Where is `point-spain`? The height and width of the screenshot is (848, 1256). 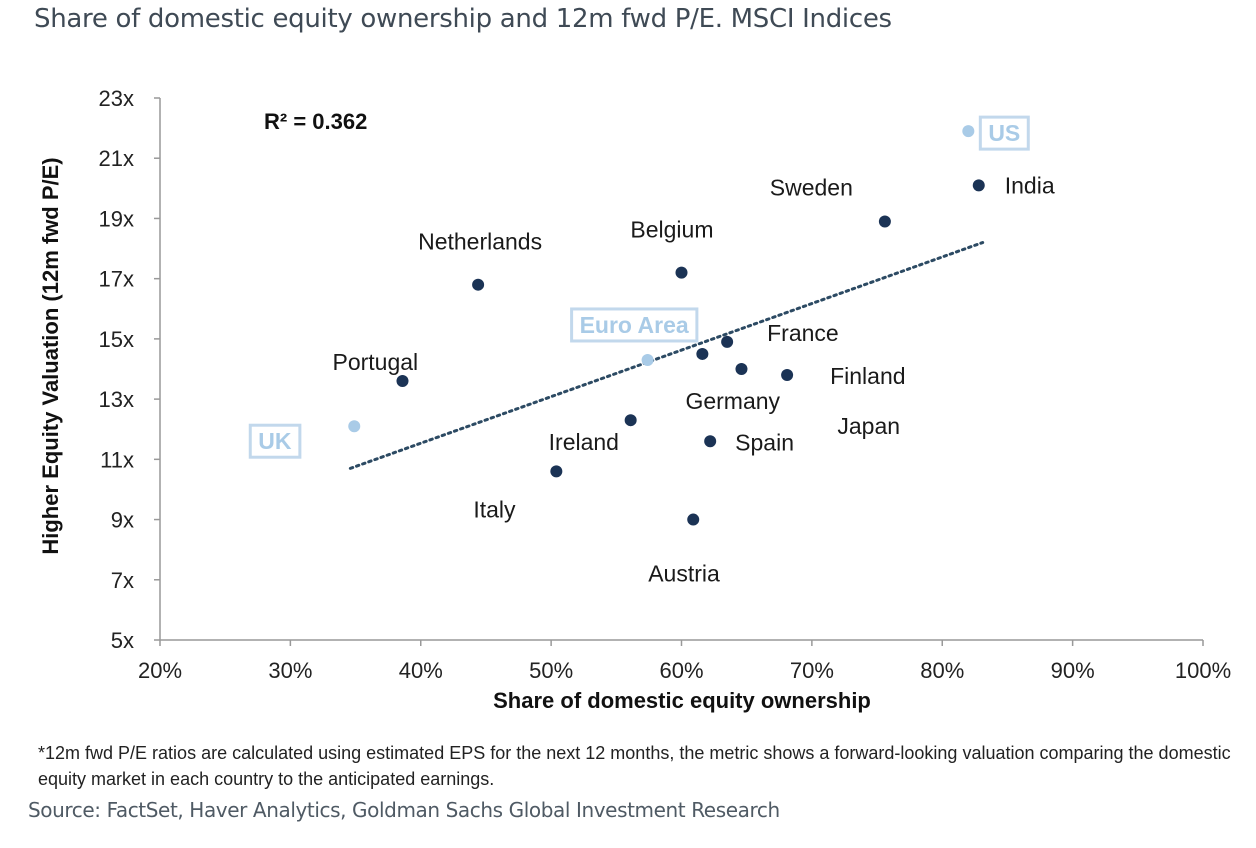
point-spain is located at coordinates (710, 441).